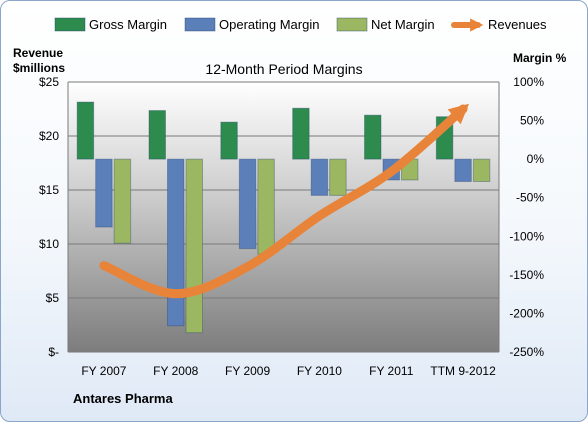 The height and width of the screenshot is (422, 588). I want to click on right-tick-label: -100%, so click(526, 236).